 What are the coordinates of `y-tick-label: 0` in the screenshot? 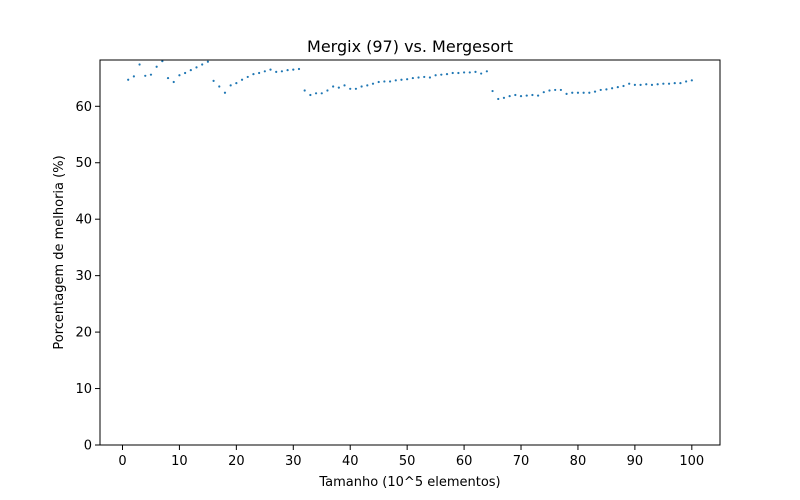 It's located at (88, 446).